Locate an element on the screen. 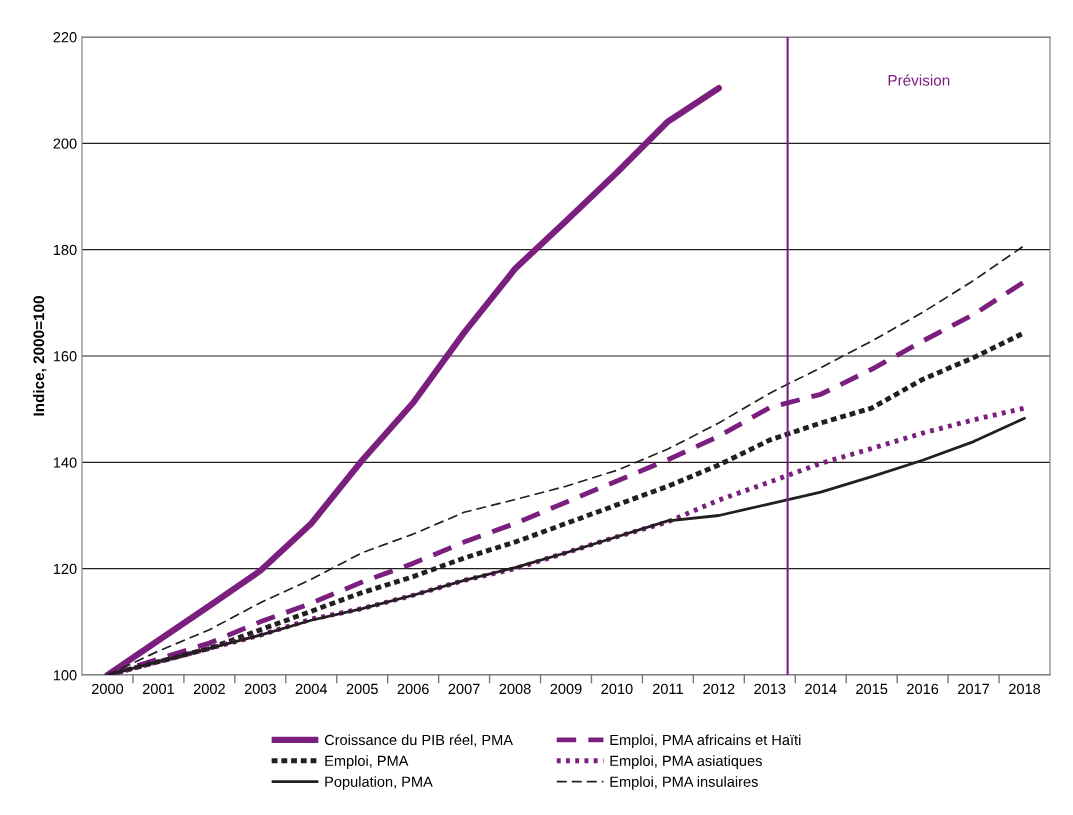  x-tick-label: 2003 is located at coordinates (260, 689).